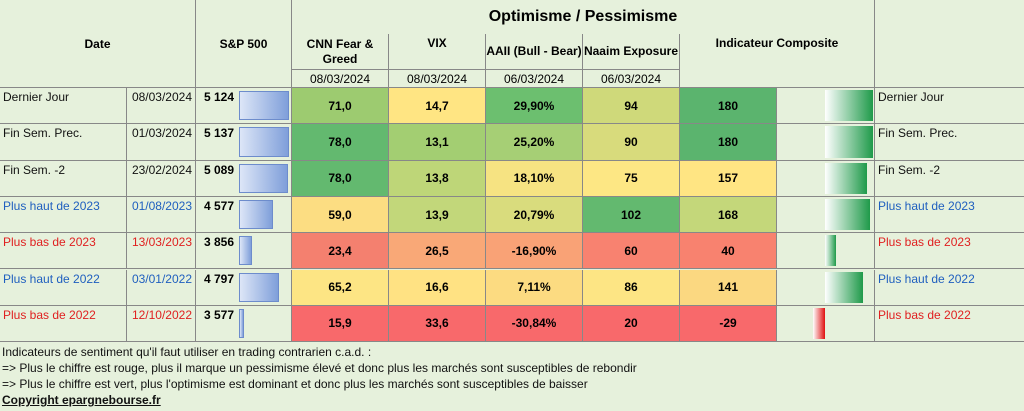  I want to click on row-composite-value: 168, so click(728, 215).